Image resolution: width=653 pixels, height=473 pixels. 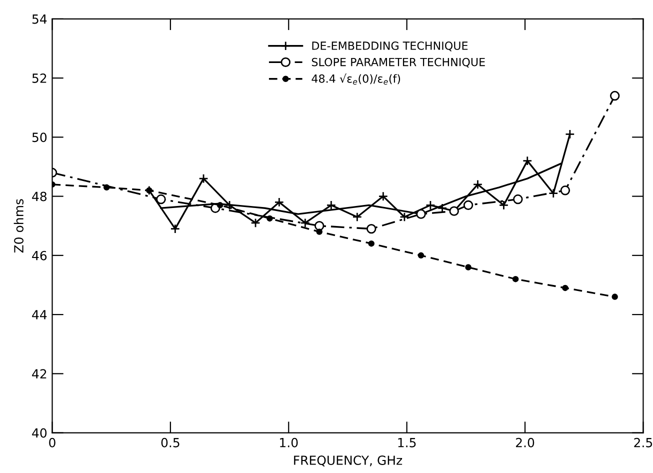 What do you see at coordinates (39, 197) in the screenshot?
I see `y-tick-label: 48` at bounding box center [39, 197].